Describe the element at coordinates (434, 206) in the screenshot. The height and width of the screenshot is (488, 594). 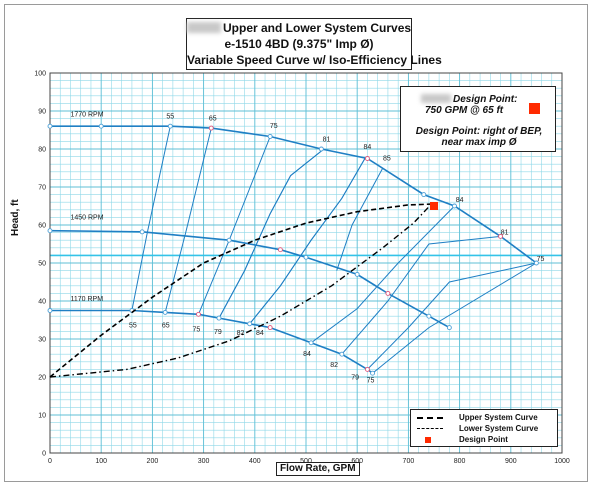
I see `design-point-marker` at that location.